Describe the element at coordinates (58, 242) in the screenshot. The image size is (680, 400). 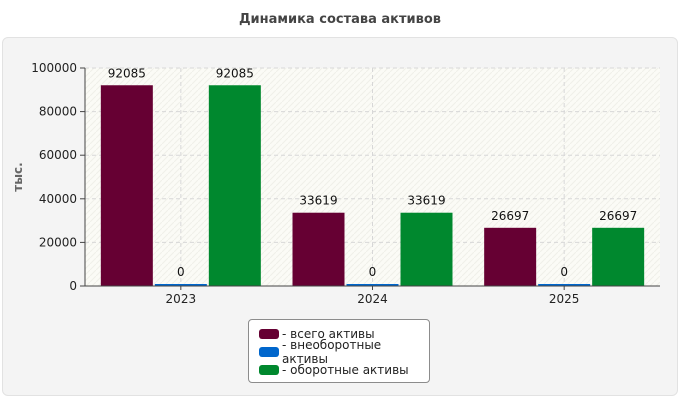
I see `y-tick-label: 20000` at that location.